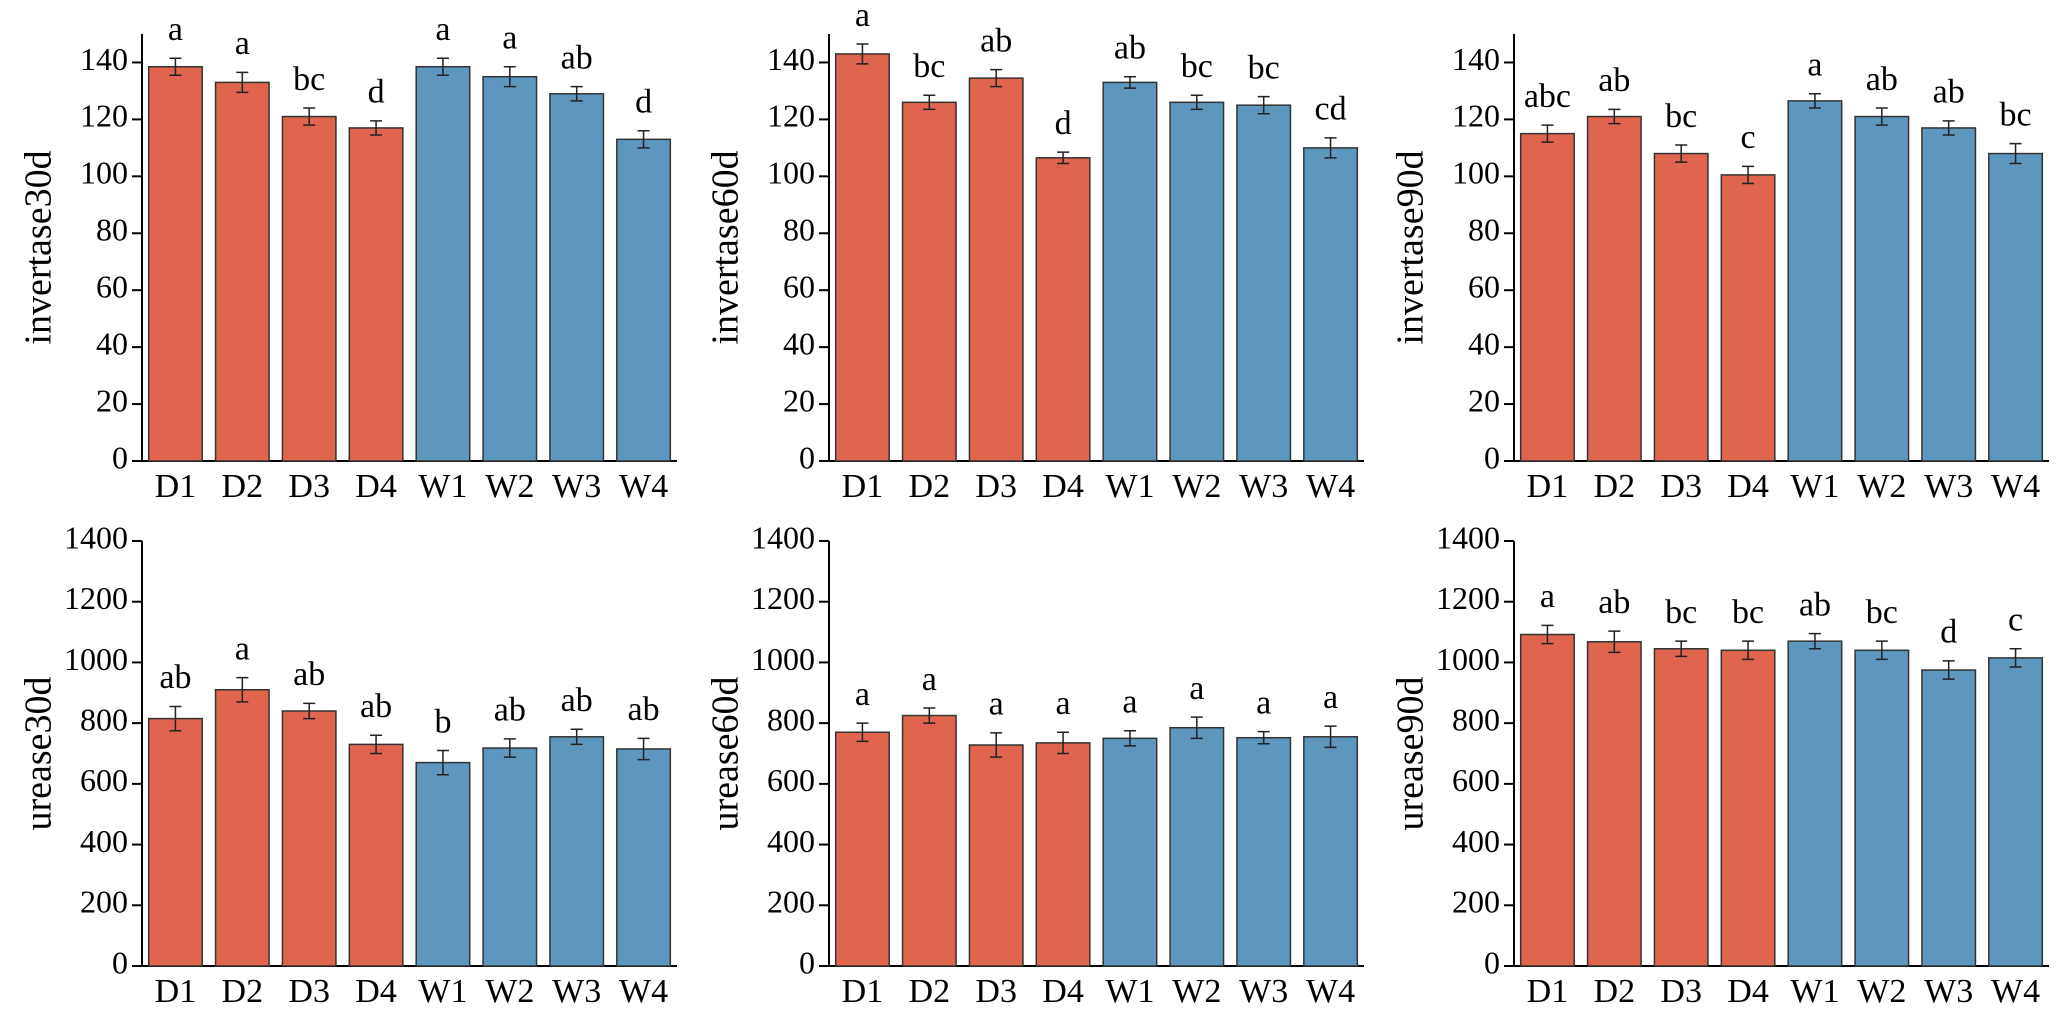  Describe the element at coordinates (1330, 486) in the screenshot. I see `x-tick-label: W4` at that location.